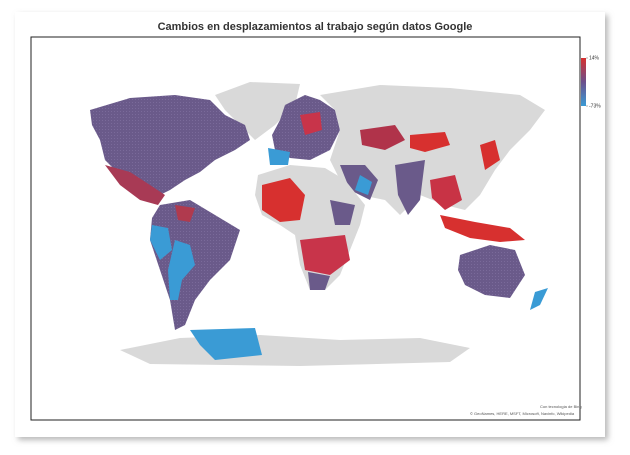  I want to click on attribution: Con tecnología de Bing, so click(561, 406).